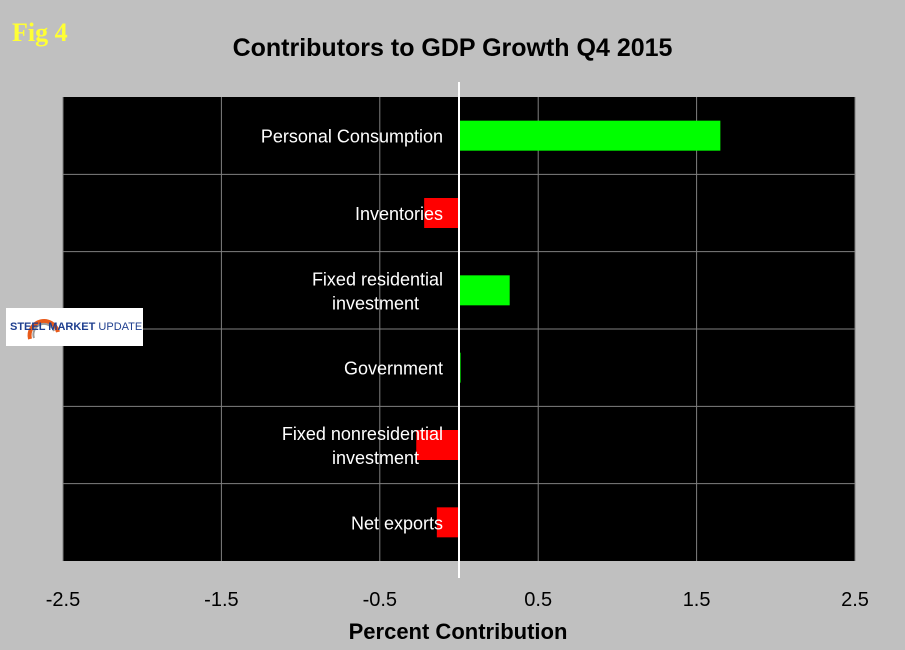 This screenshot has height=650, width=905. I want to click on x-tick-label: 2.5, so click(855, 600).